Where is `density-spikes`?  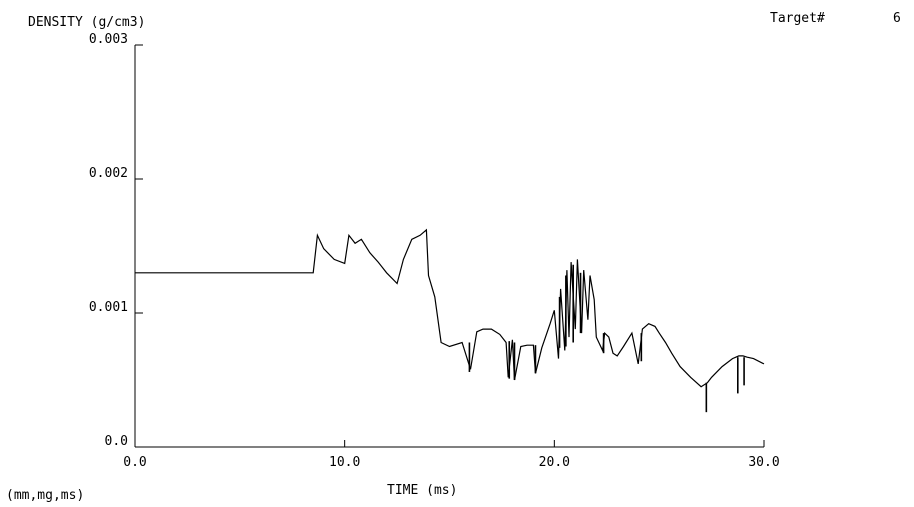
density-spikes is located at coordinates (606, 338).